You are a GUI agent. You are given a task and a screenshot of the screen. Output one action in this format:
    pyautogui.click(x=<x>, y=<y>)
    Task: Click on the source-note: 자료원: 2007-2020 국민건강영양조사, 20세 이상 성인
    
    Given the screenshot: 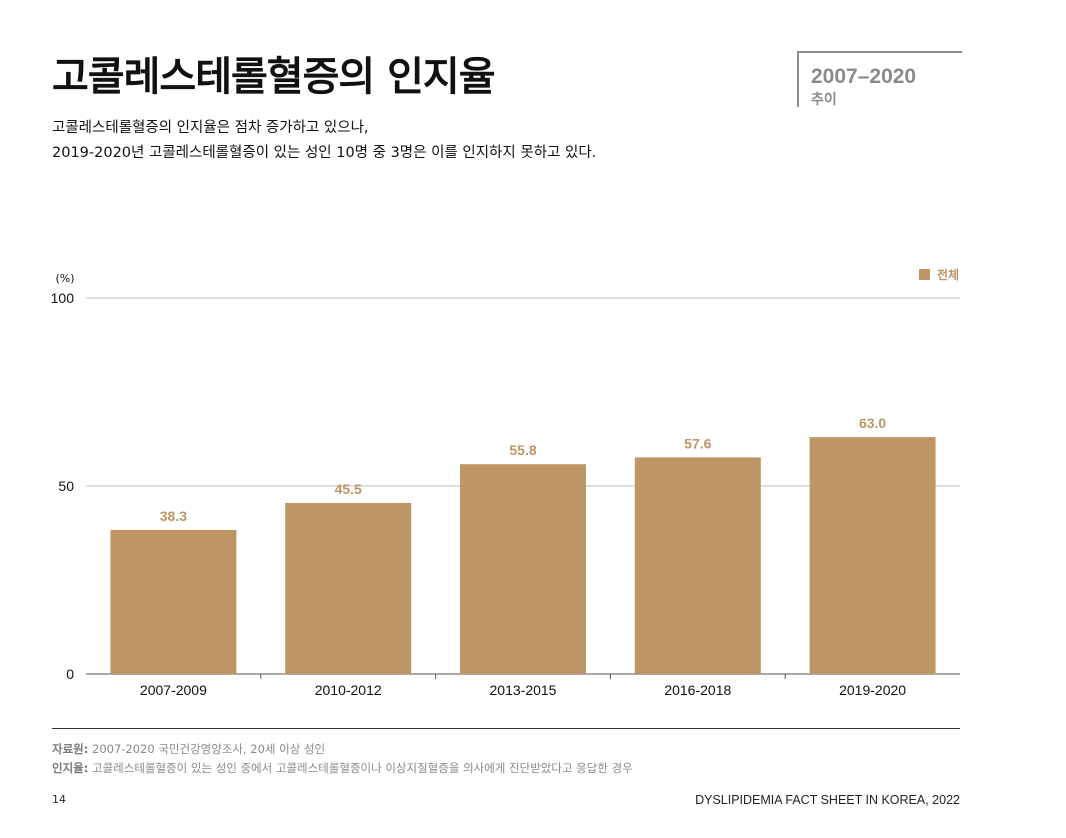 What is the action you would take?
    pyautogui.click(x=188, y=749)
    